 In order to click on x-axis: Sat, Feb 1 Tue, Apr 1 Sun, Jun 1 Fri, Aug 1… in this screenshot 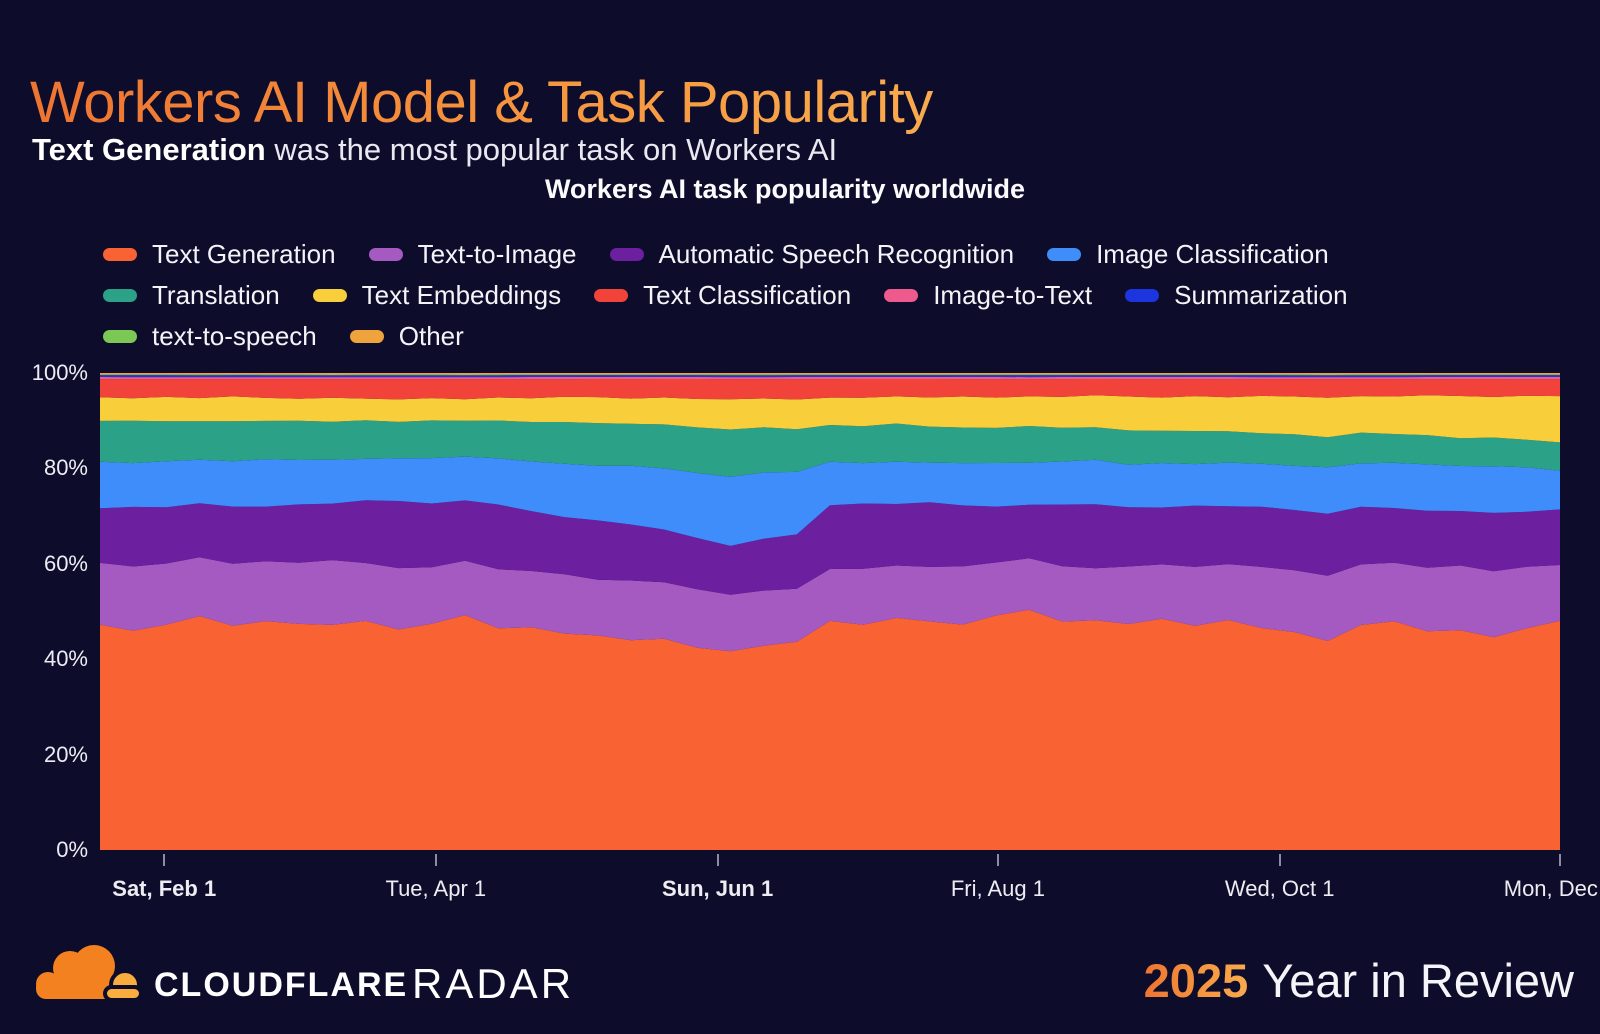, I will do `click(850, 880)`.